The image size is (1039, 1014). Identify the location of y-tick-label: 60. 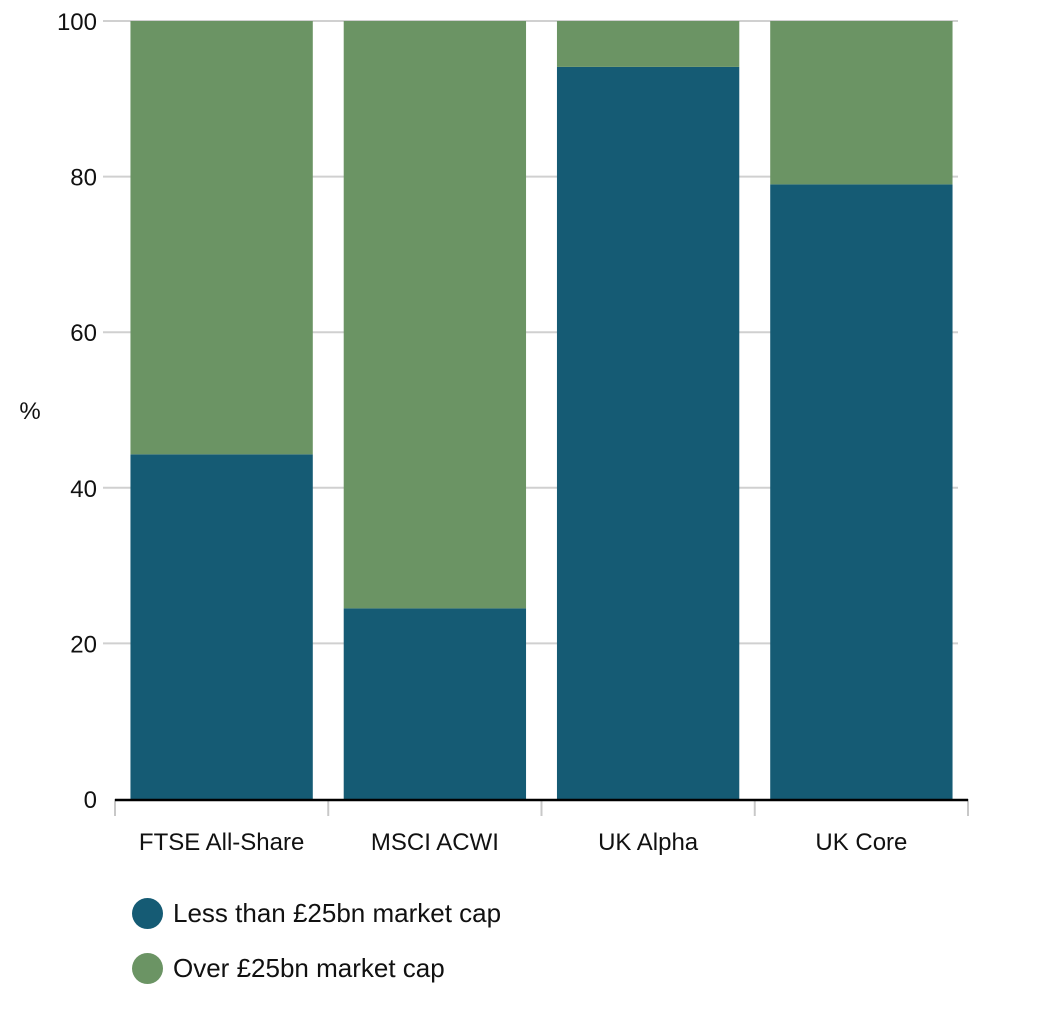
(83, 333).